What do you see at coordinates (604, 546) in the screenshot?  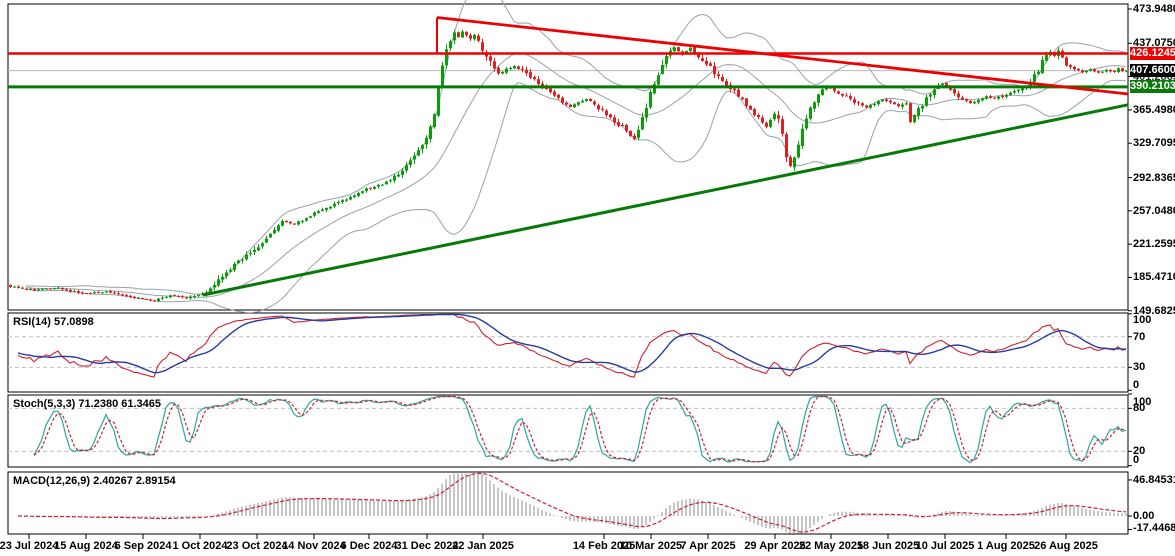 I see `date-tick-label: 14 Feb 2025` at bounding box center [604, 546].